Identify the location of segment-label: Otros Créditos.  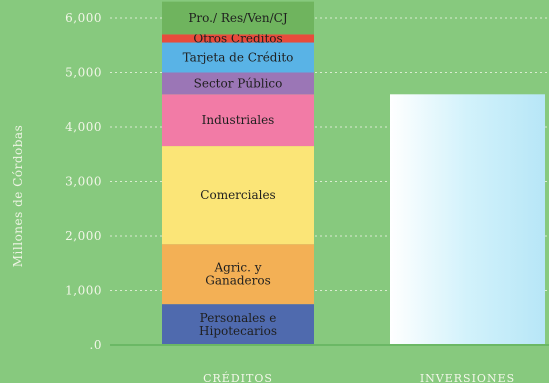
(237, 38).